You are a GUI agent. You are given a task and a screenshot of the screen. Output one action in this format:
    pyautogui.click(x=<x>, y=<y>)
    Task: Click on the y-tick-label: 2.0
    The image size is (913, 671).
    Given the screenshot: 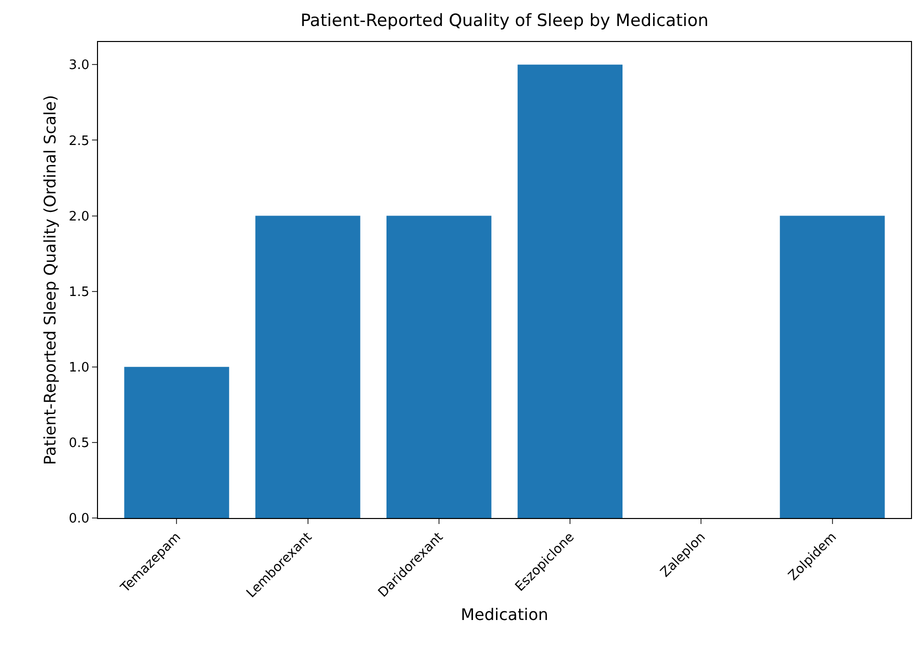 What is the action you would take?
    pyautogui.click(x=79, y=216)
    